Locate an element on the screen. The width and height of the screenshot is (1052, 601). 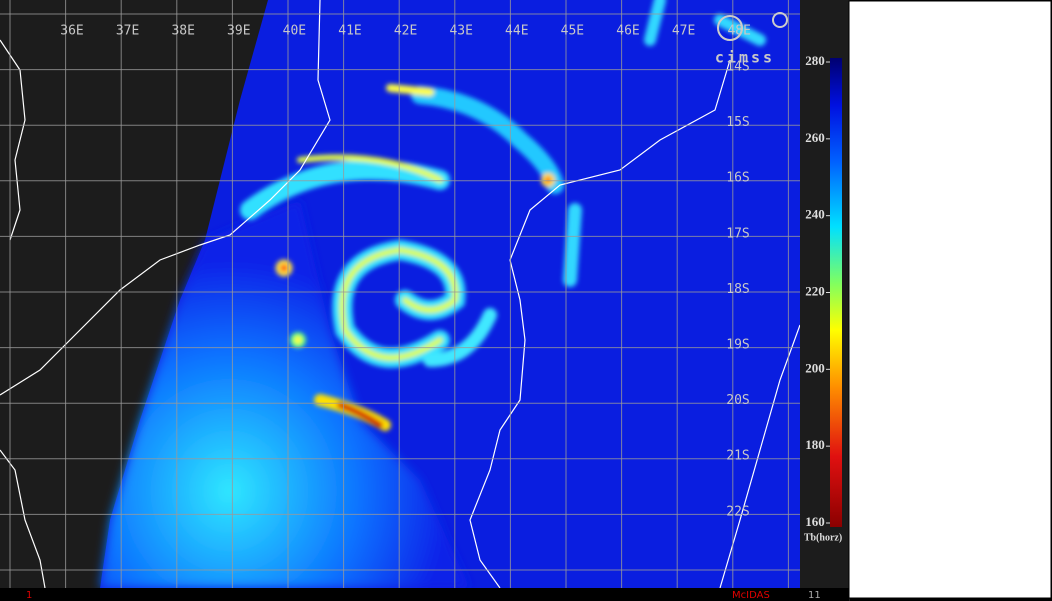
longitude-label: 41E is located at coordinates (349, 31).